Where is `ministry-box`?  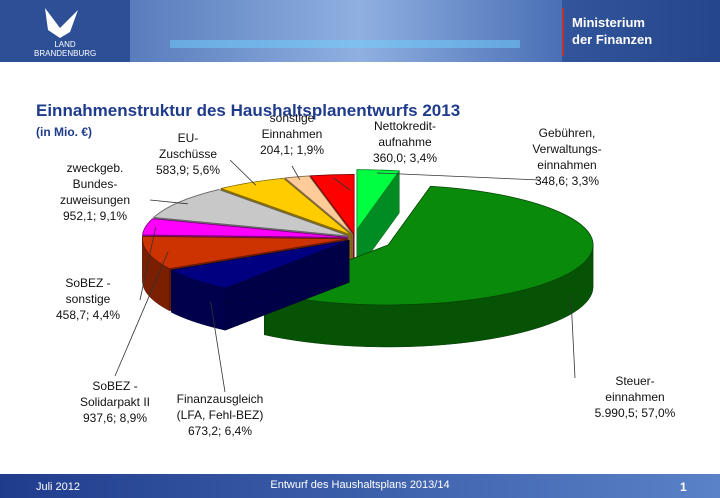 ministry-box is located at coordinates (641, 31).